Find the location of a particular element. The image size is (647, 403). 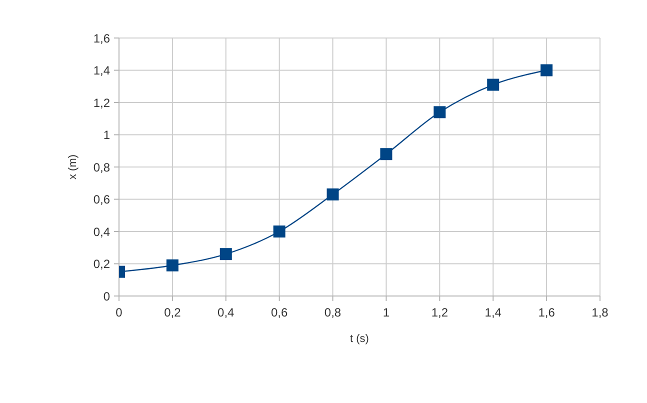

y-tick-label: 0,6 is located at coordinates (101, 199).